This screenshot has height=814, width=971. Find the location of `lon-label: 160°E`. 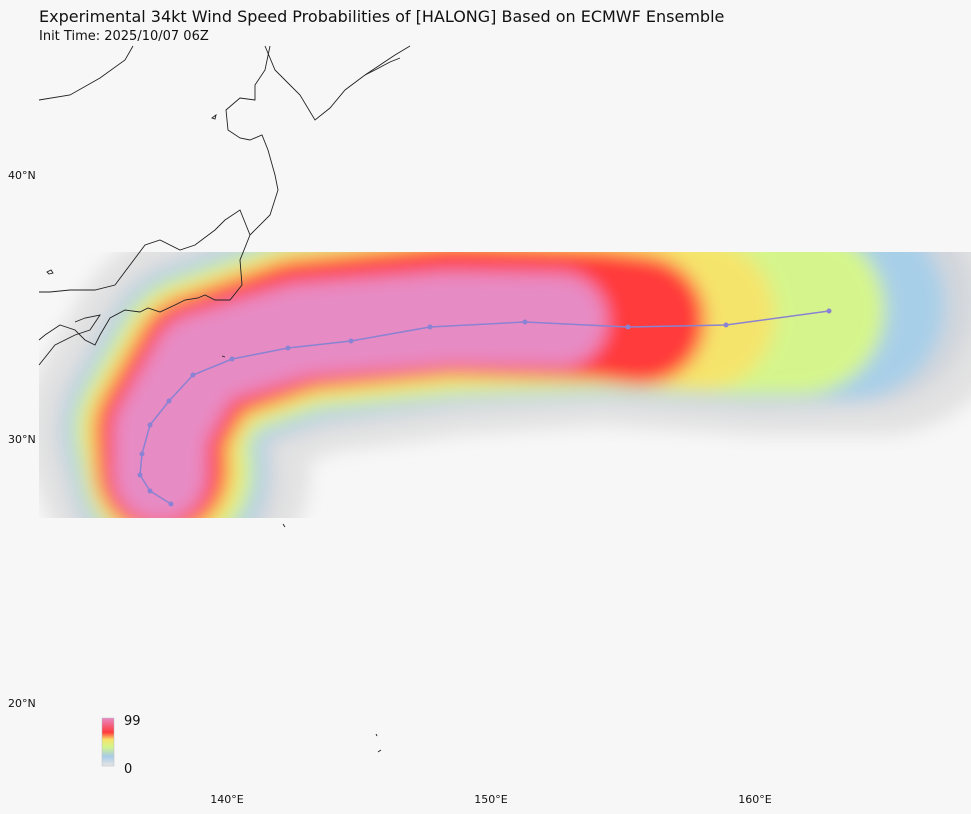

lon-label: 160°E is located at coordinates (754, 799).